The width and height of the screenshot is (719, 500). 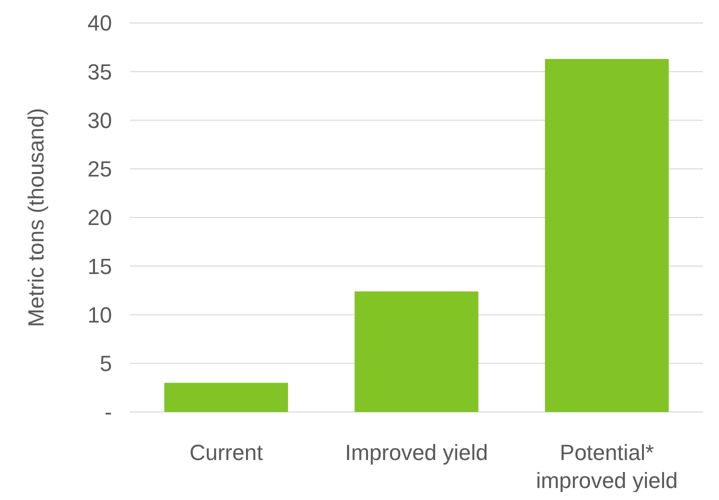 I want to click on y-tick-label: -, so click(x=108, y=412).